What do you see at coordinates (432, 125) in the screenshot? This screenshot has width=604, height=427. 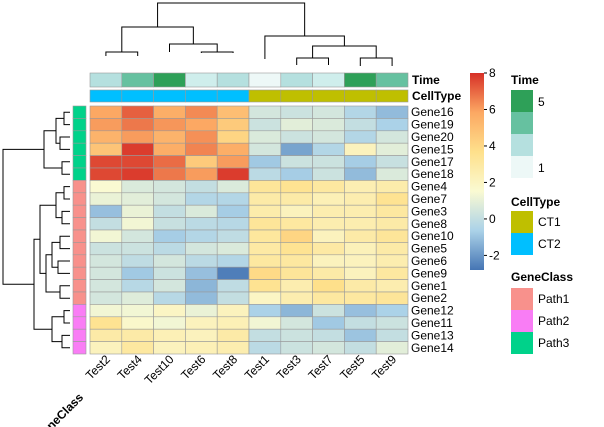 I see `row-label: Gene19` at bounding box center [432, 125].